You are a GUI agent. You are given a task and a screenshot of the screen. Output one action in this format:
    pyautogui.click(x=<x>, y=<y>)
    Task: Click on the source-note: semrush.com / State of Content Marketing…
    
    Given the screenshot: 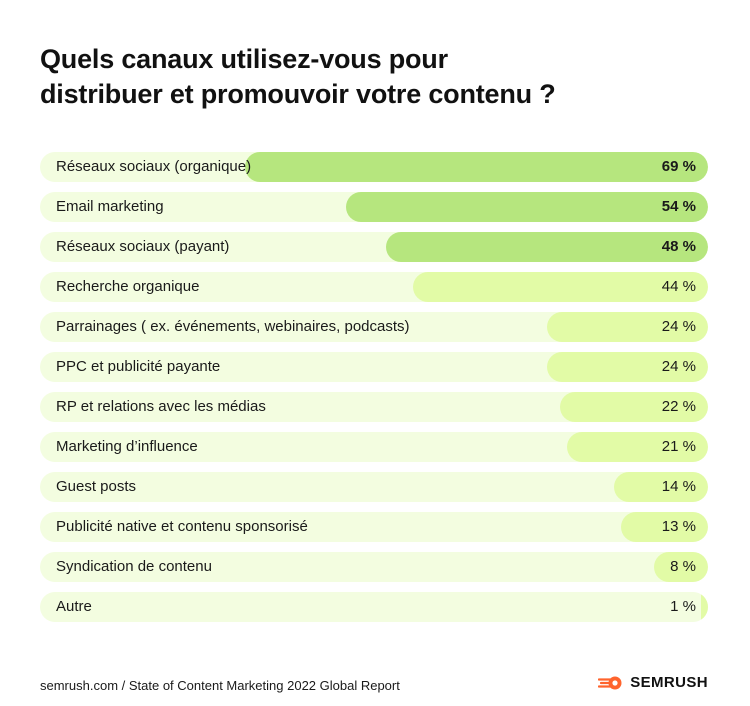 What is the action you would take?
    pyautogui.click(x=220, y=685)
    